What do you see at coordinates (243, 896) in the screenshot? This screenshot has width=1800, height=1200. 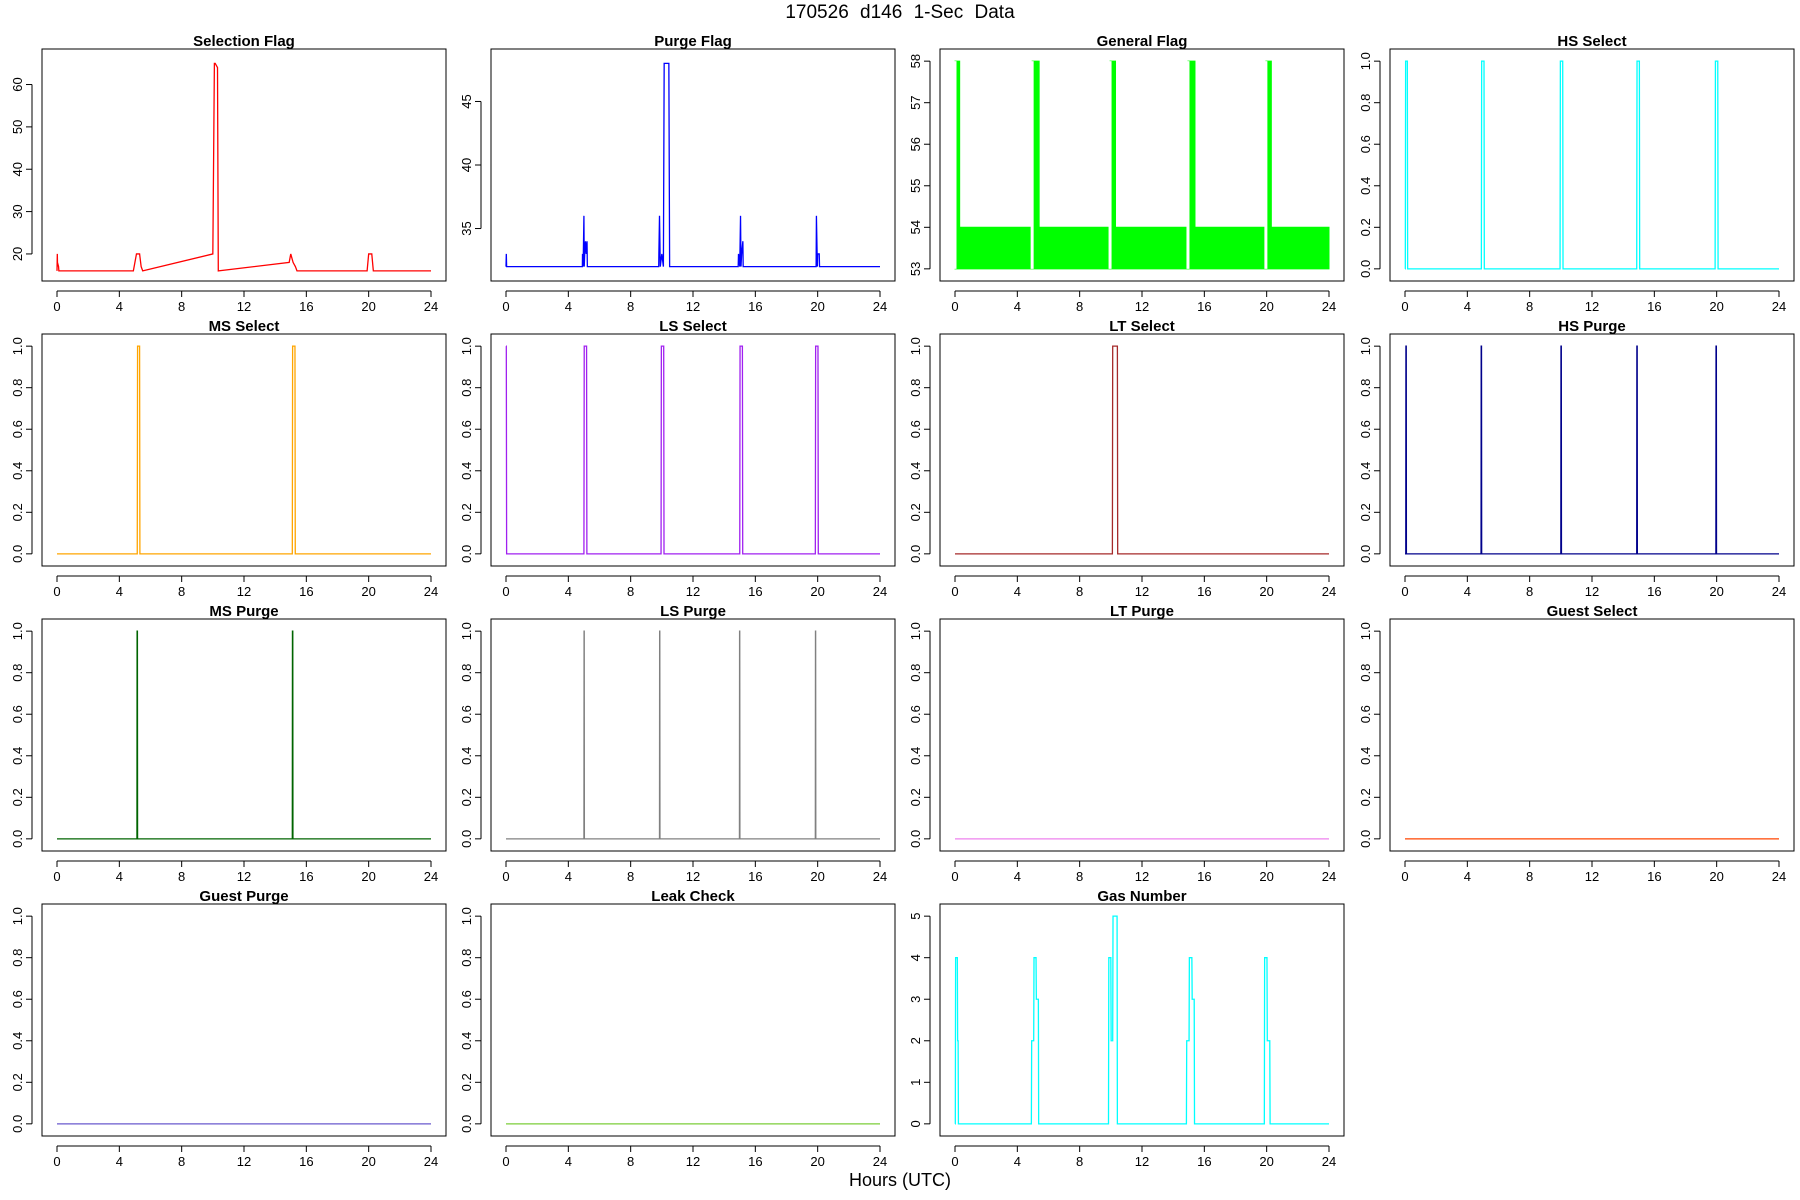 I see `panel-title: Guest Purge` at bounding box center [243, 896].